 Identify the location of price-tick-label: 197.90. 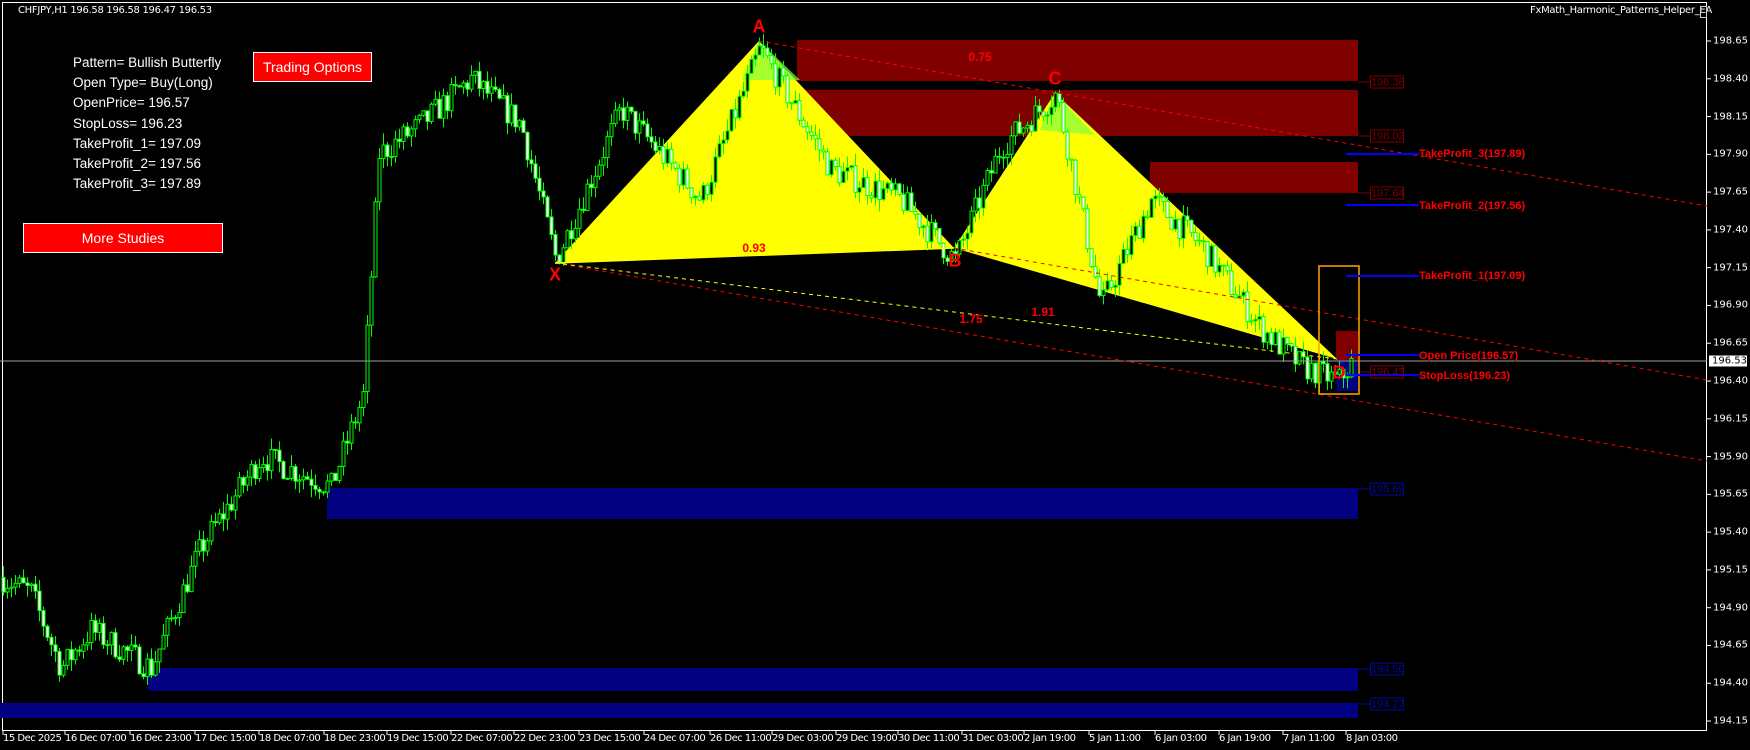
(1730, 154).